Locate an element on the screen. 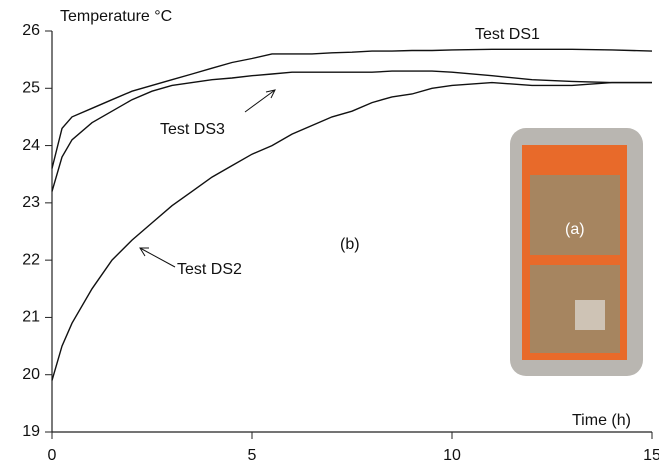 The image size is (659, 468). y-axis-label: Temperature °C is located at coordinates (116, 16).